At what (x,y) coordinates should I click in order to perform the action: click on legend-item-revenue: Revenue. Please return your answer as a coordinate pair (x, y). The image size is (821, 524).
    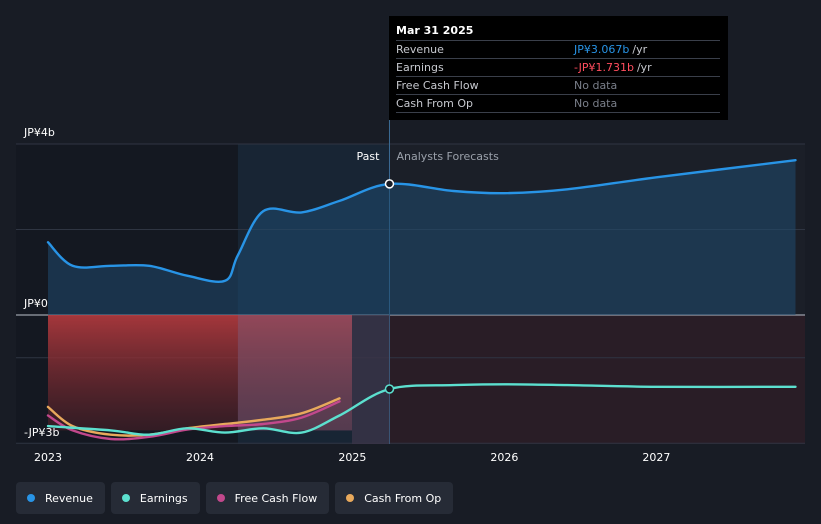
    Looking at the image, I should click on (60, 498).